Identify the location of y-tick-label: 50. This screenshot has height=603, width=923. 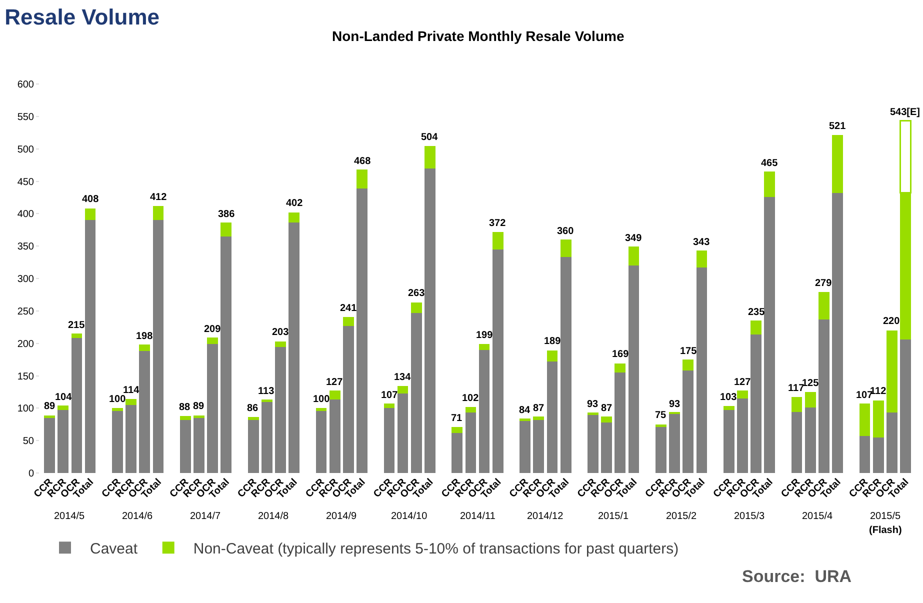
(28, 442).